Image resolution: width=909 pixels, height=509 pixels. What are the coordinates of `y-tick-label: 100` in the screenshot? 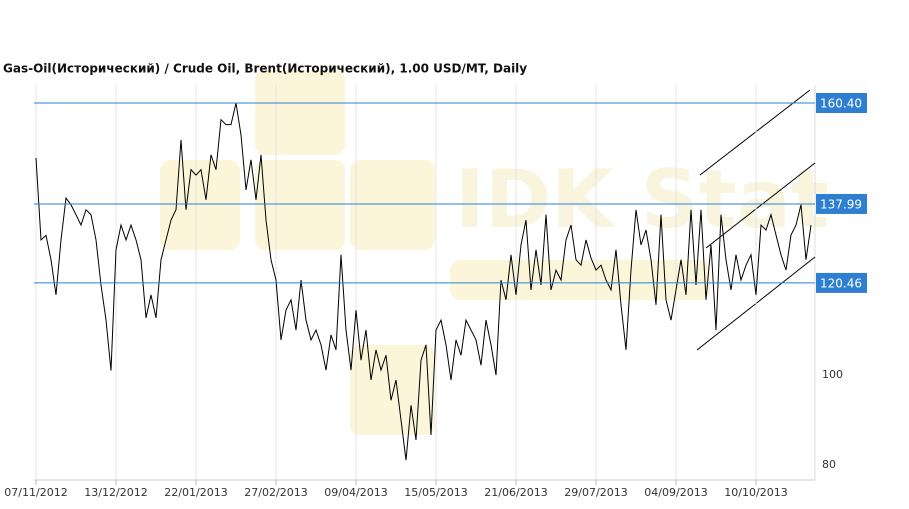 It's located at (832, 374).